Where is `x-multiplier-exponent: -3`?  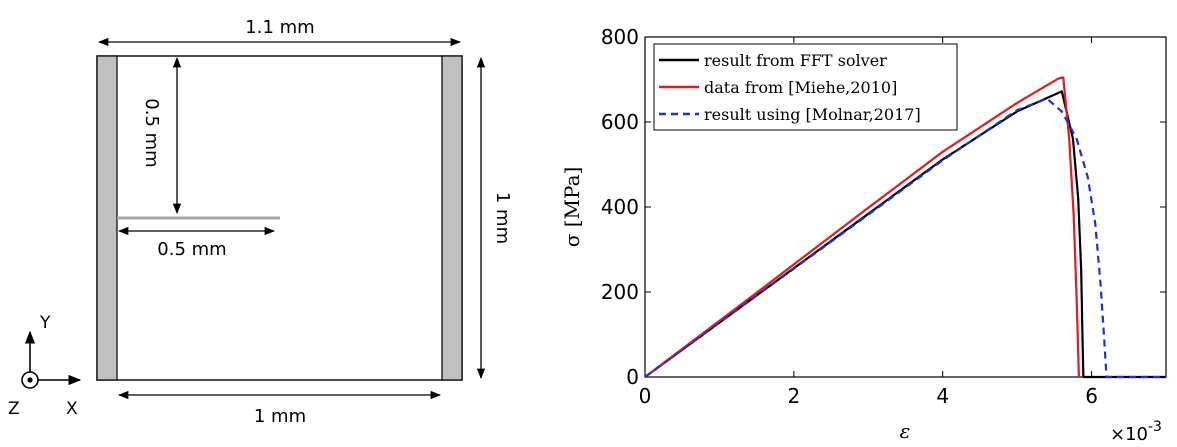 x-multiplier-exponent: -3 is located at coordinates (1155, 427).